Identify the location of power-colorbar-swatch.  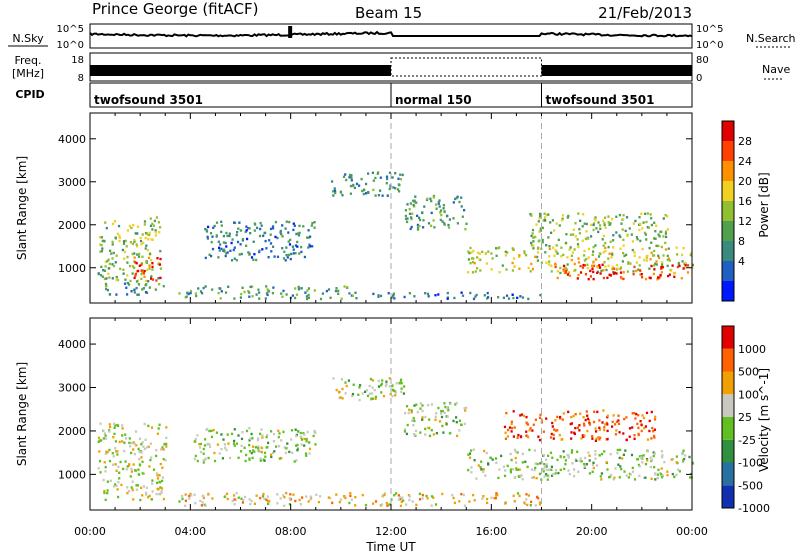
(728, 211).